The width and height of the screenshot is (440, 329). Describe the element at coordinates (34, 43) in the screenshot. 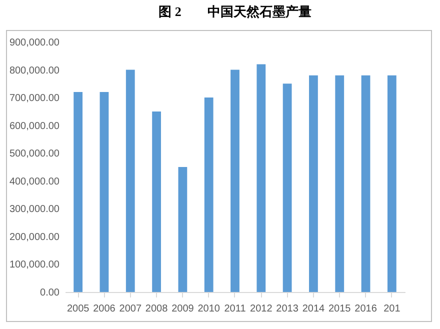

I see `y-tick-label: 900,000.00` at that location.